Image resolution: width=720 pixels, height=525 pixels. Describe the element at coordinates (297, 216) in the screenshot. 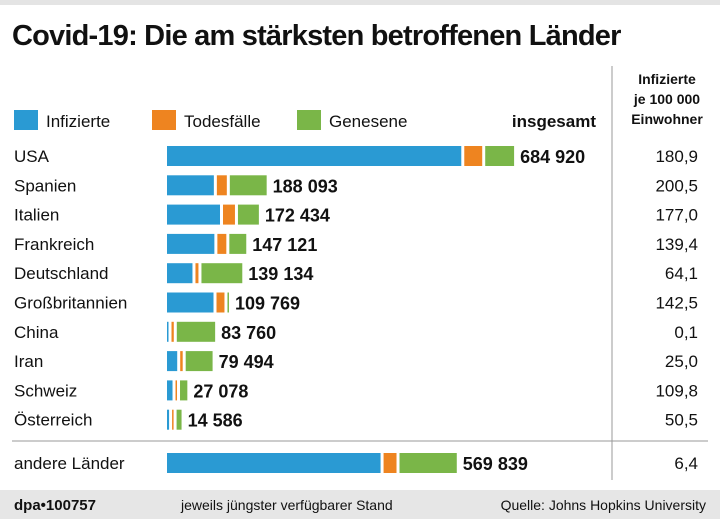

I see `total-label: 172 434` at that location.